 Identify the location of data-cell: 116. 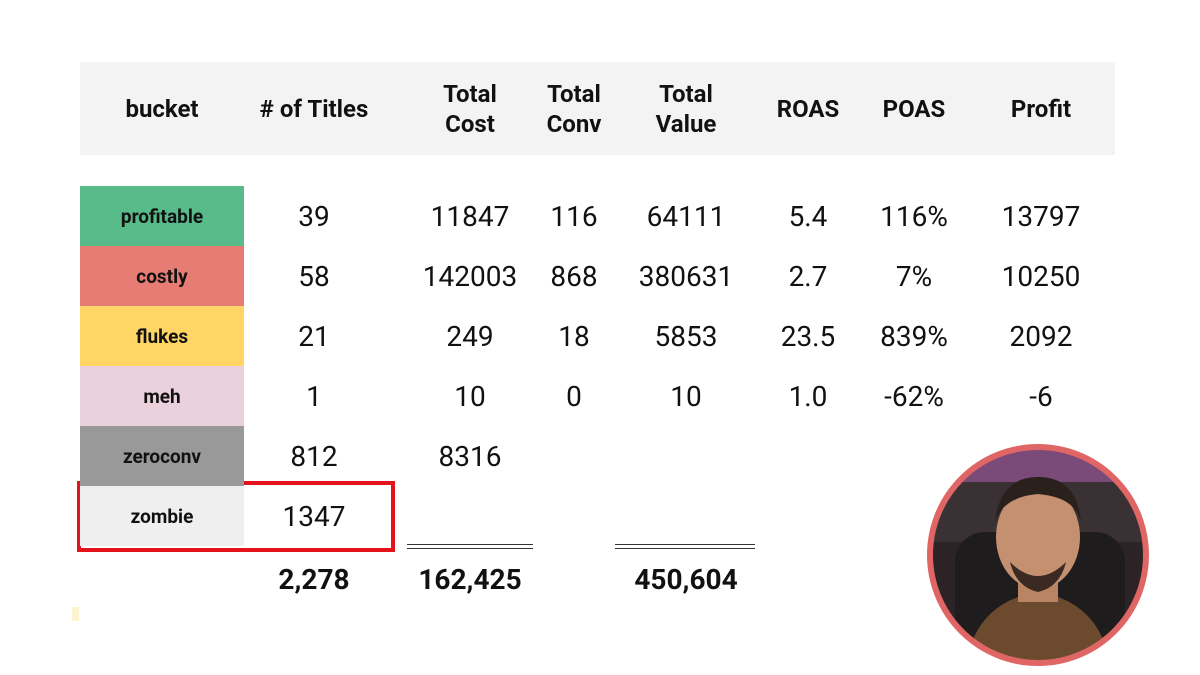
(574, 216).